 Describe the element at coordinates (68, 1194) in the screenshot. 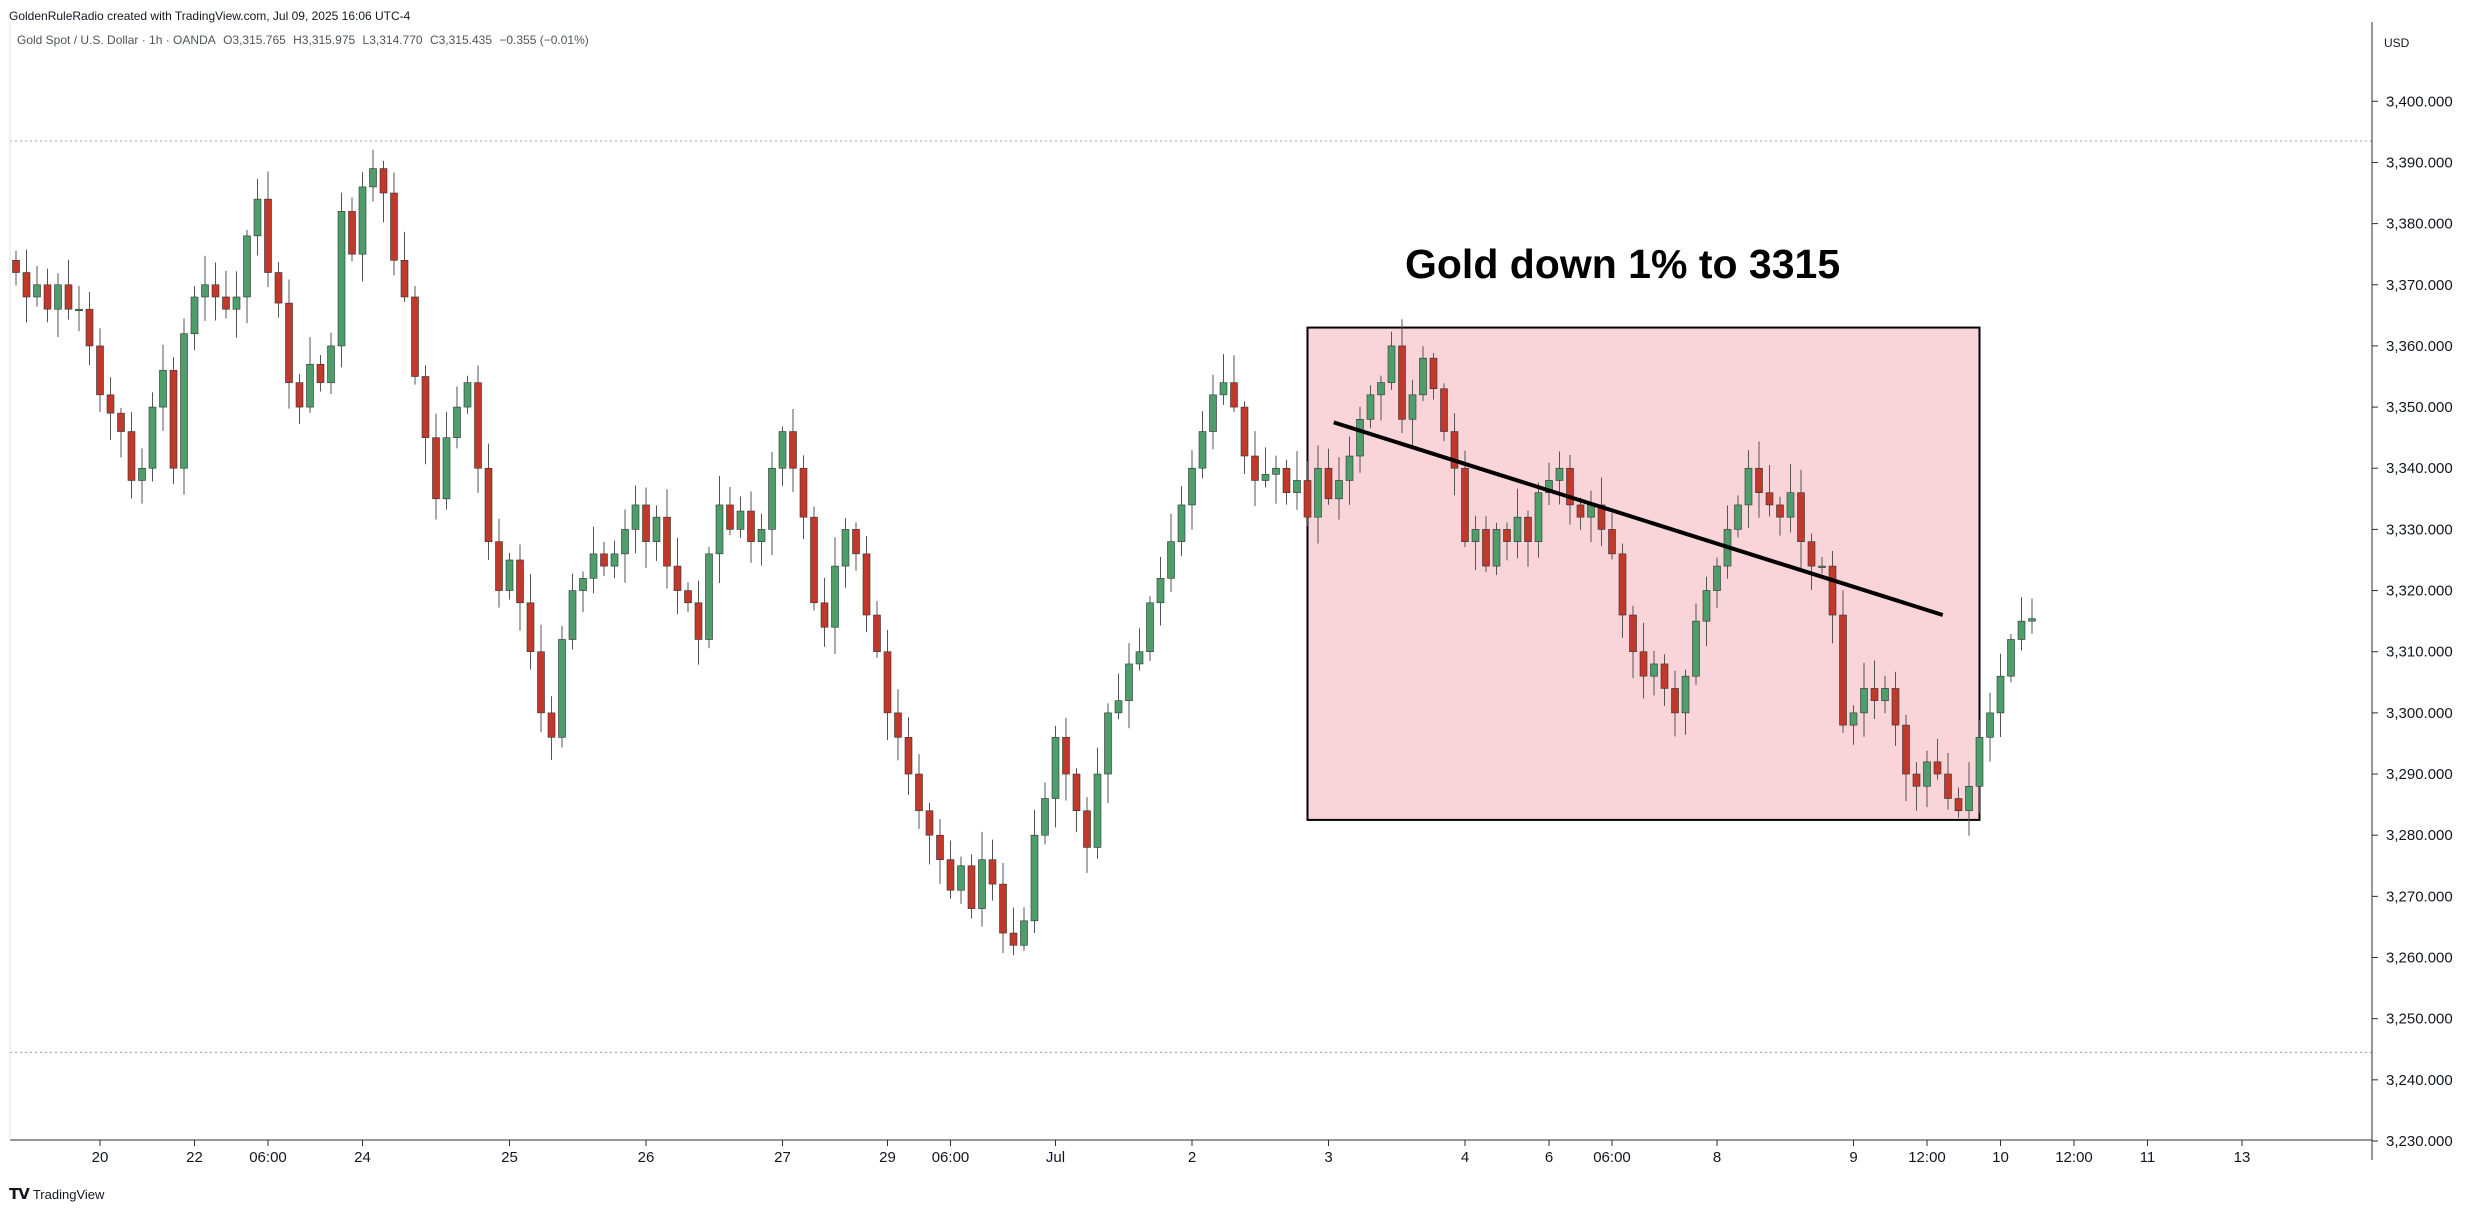

I see `brand-label: TradingView` at that location.